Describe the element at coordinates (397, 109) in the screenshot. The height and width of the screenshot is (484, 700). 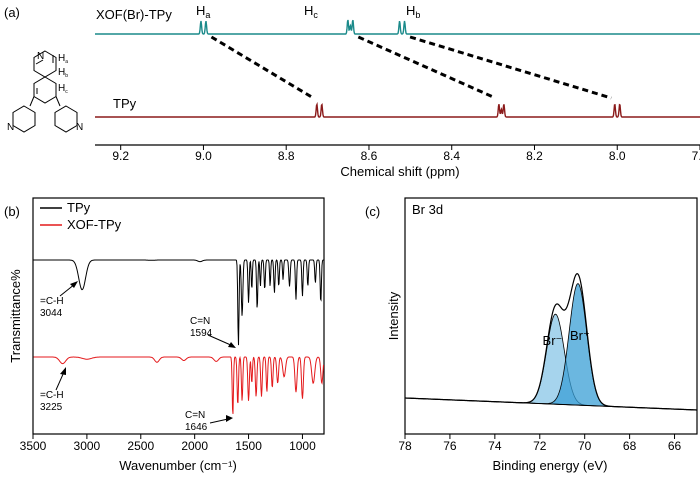
I see `nmr-series-tpy` at that location.